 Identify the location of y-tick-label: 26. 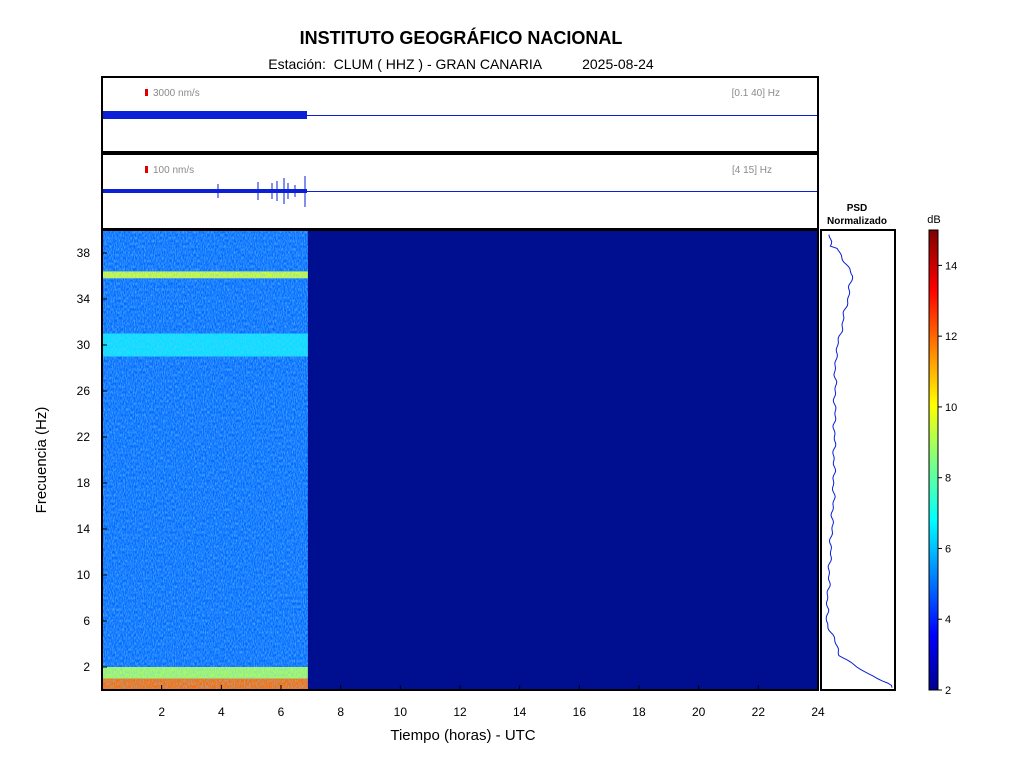
(84, 391).